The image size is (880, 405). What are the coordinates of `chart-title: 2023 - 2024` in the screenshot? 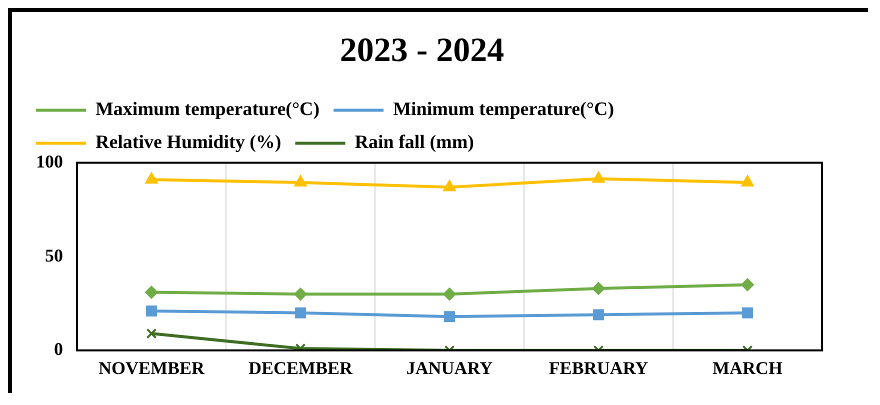 It's located at (422, 51).